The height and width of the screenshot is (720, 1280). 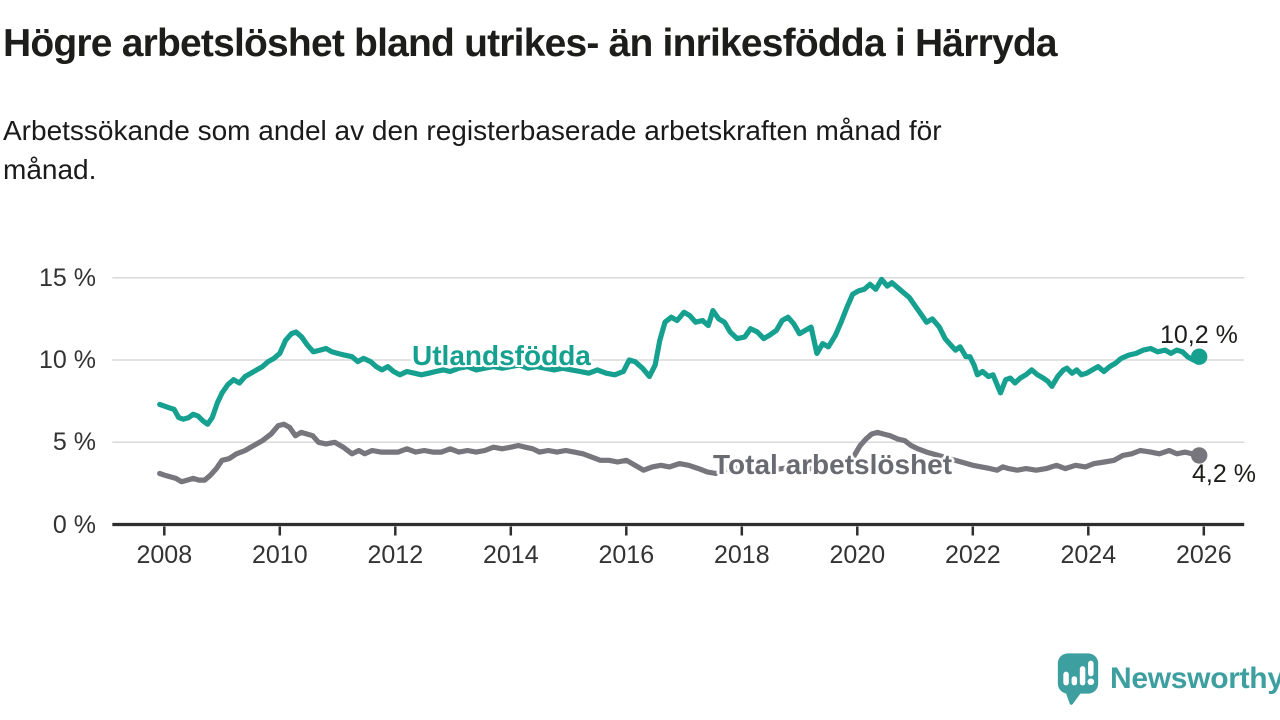 What do you see at coordinates (67, 277) in the screenshot?
I see `y-tick-label: 15 %` at bounding box center [67, 277].